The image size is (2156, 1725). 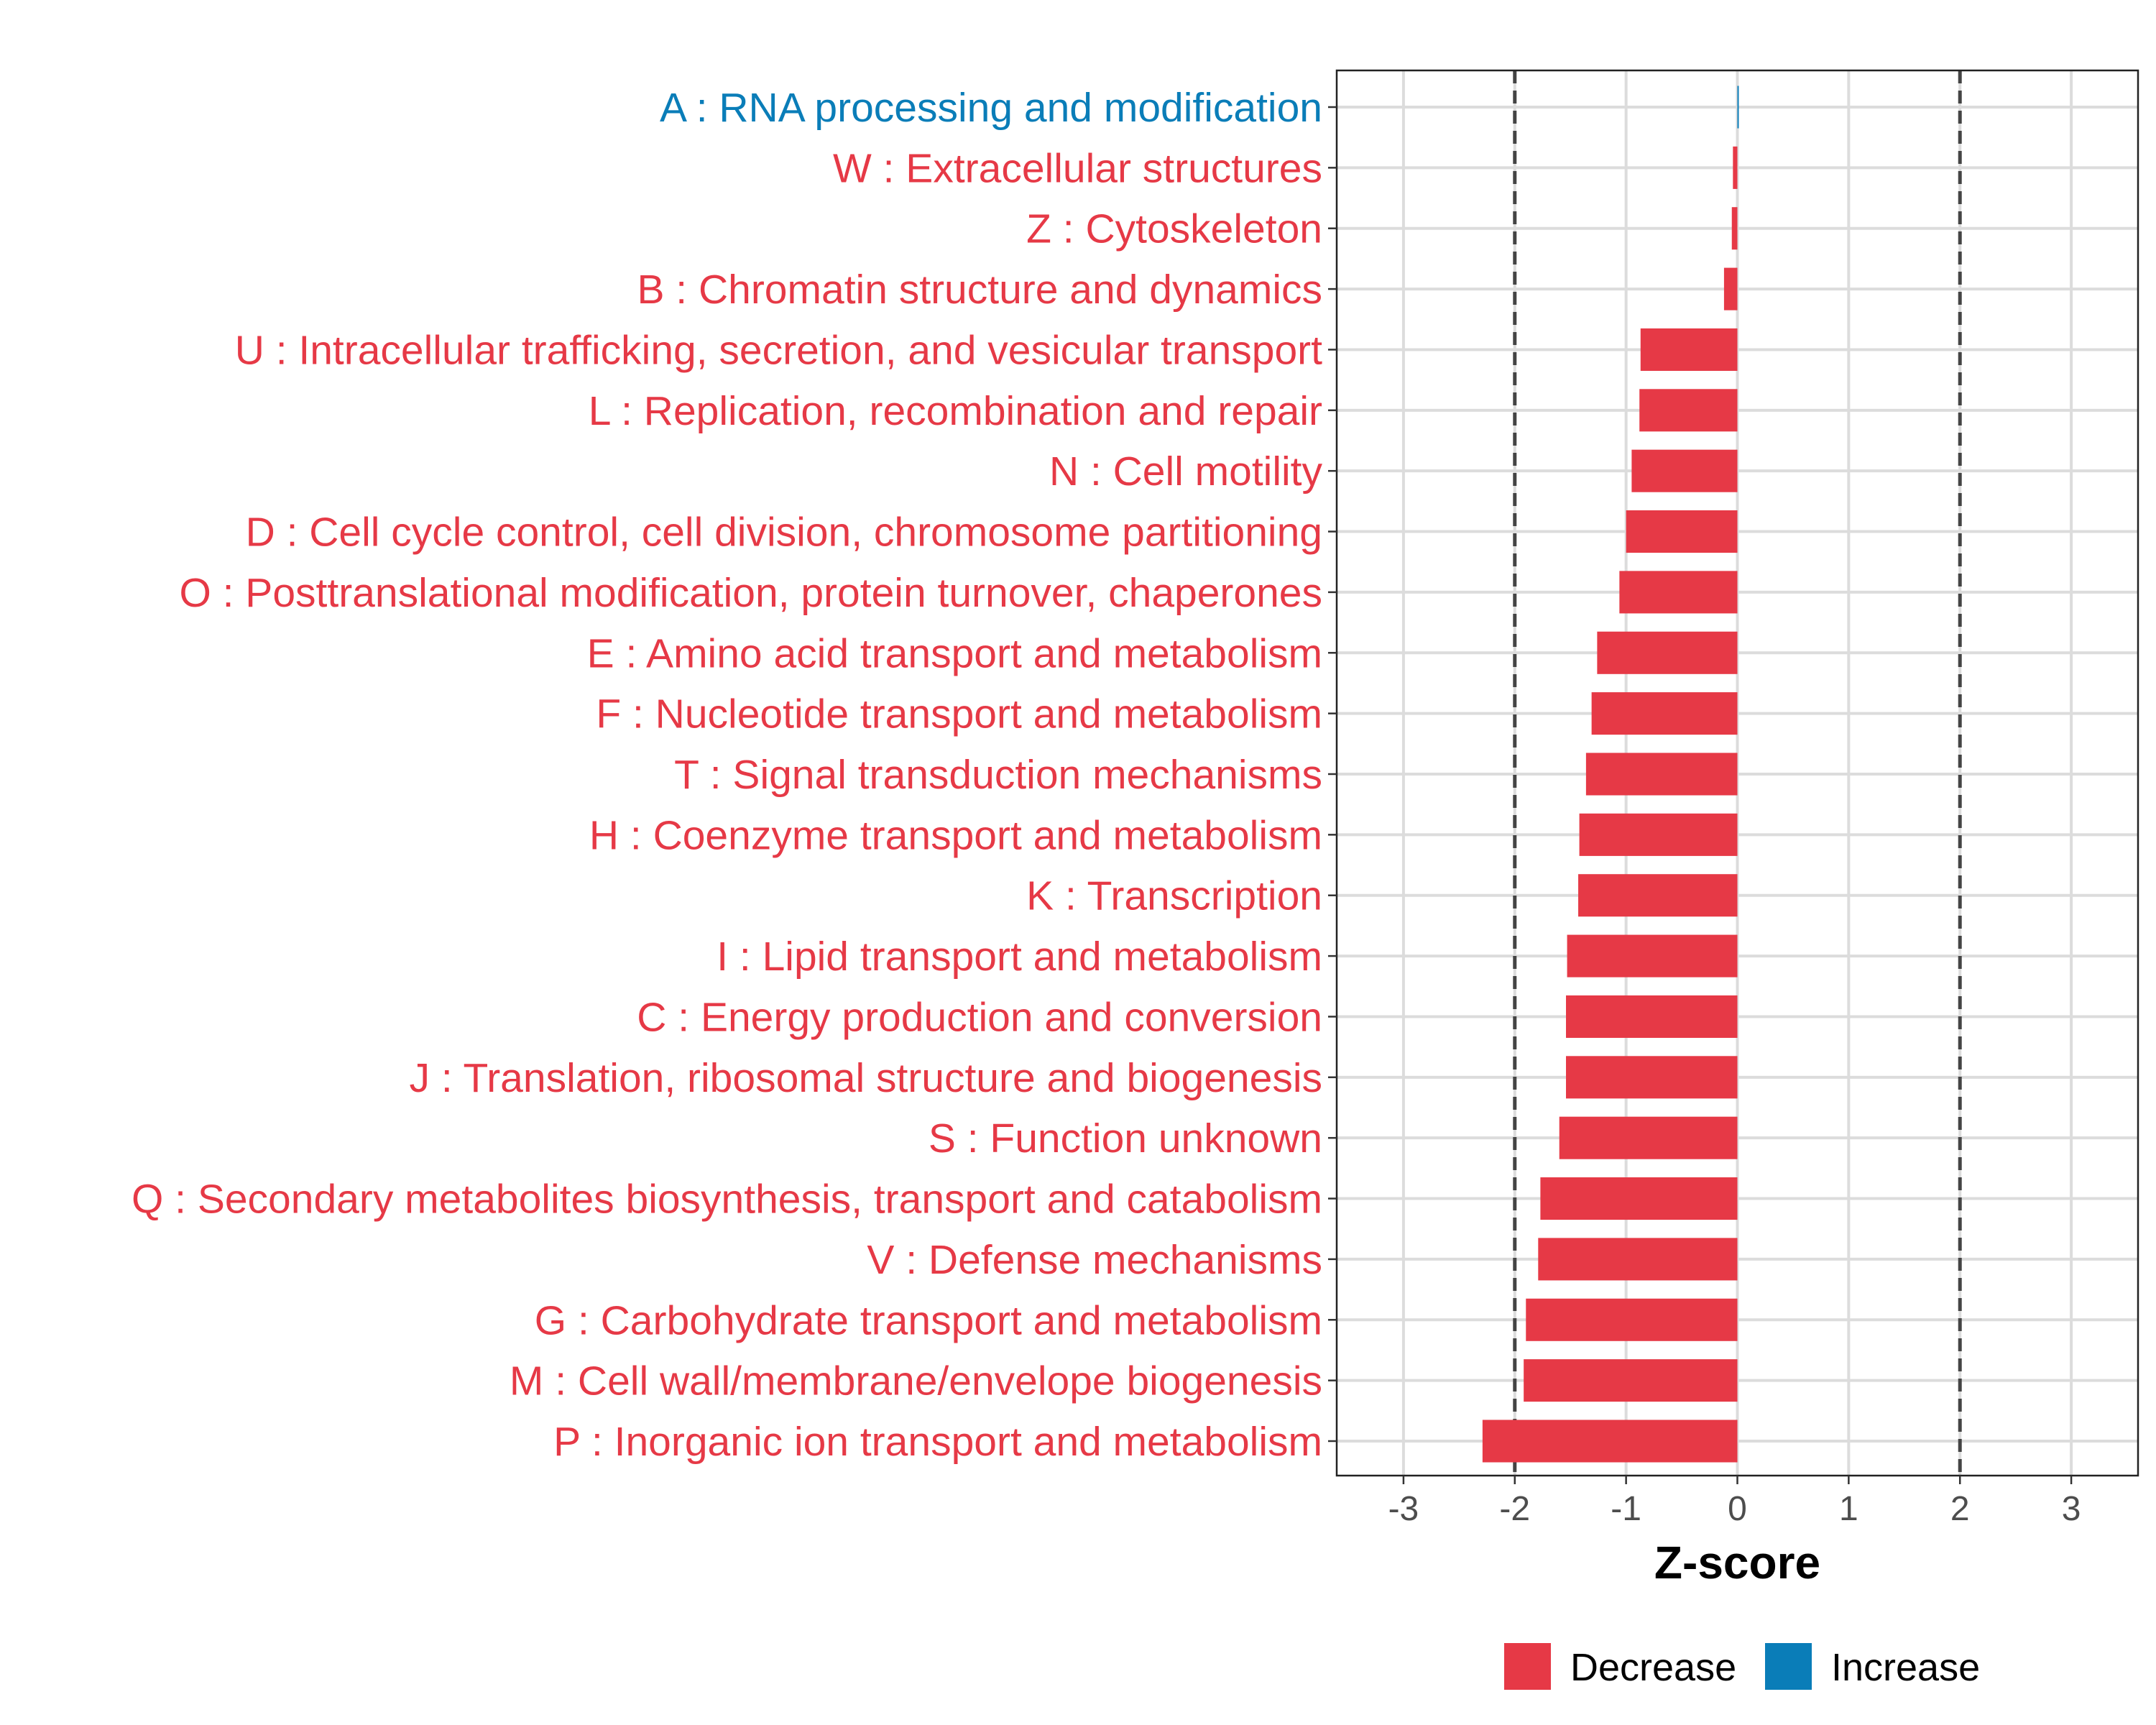 I want to click on y-axis-label: V : Defense mechanisms, so click(x=1094, y=1260).